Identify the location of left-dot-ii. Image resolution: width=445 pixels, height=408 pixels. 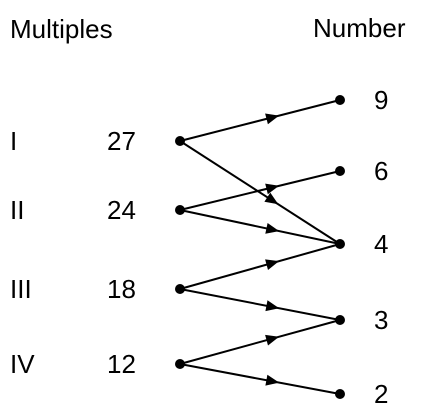
(180, 210).